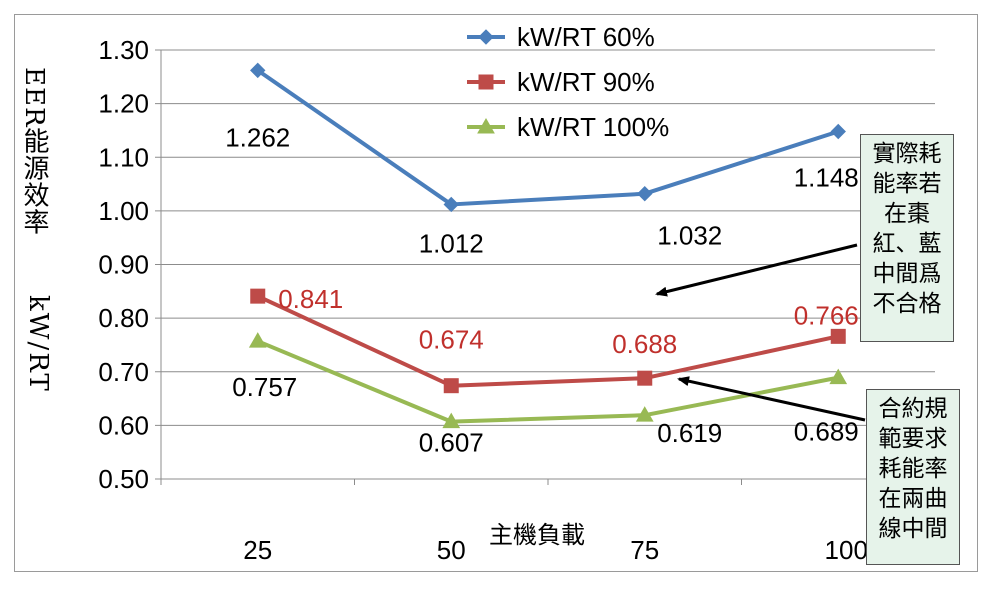 Image resolution: width=989 pixels, height=600 pixels. What do you see at coordinates (913, 529) in the screenshot?
I see `annotation-contract-line: 線中間` at bounding box center [913, 529].